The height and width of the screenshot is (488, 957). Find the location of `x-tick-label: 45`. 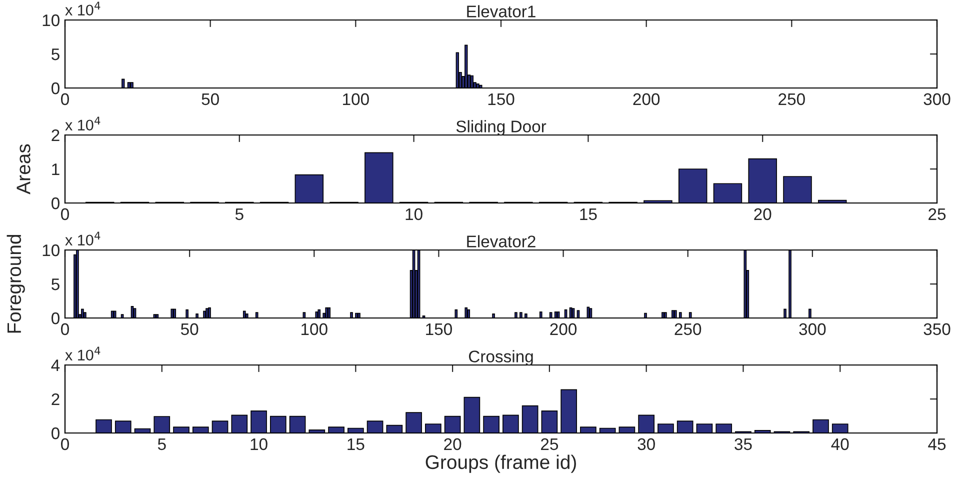

x-tick-label: 45 is located at coordinates (937, 444).